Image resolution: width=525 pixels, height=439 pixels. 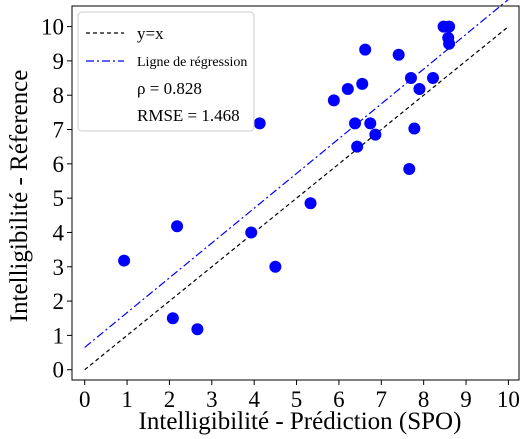 What do you see at coordinates (19, 196) in the screenshot?
I see `y-axis-label: Intelligibilité - Réference` at bounding box center [19, 196].